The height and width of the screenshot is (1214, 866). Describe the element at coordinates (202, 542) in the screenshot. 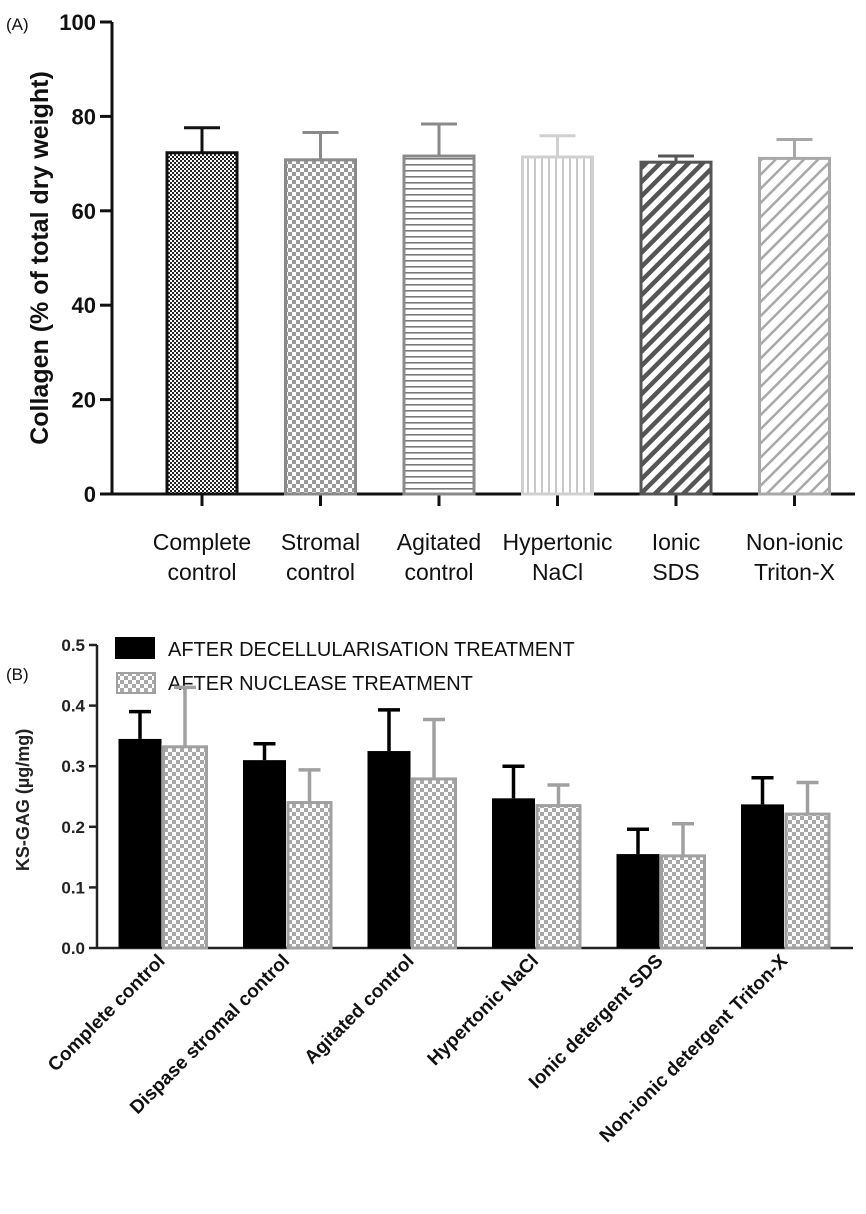

I see `panel-a-category-label: Complete` at that location.